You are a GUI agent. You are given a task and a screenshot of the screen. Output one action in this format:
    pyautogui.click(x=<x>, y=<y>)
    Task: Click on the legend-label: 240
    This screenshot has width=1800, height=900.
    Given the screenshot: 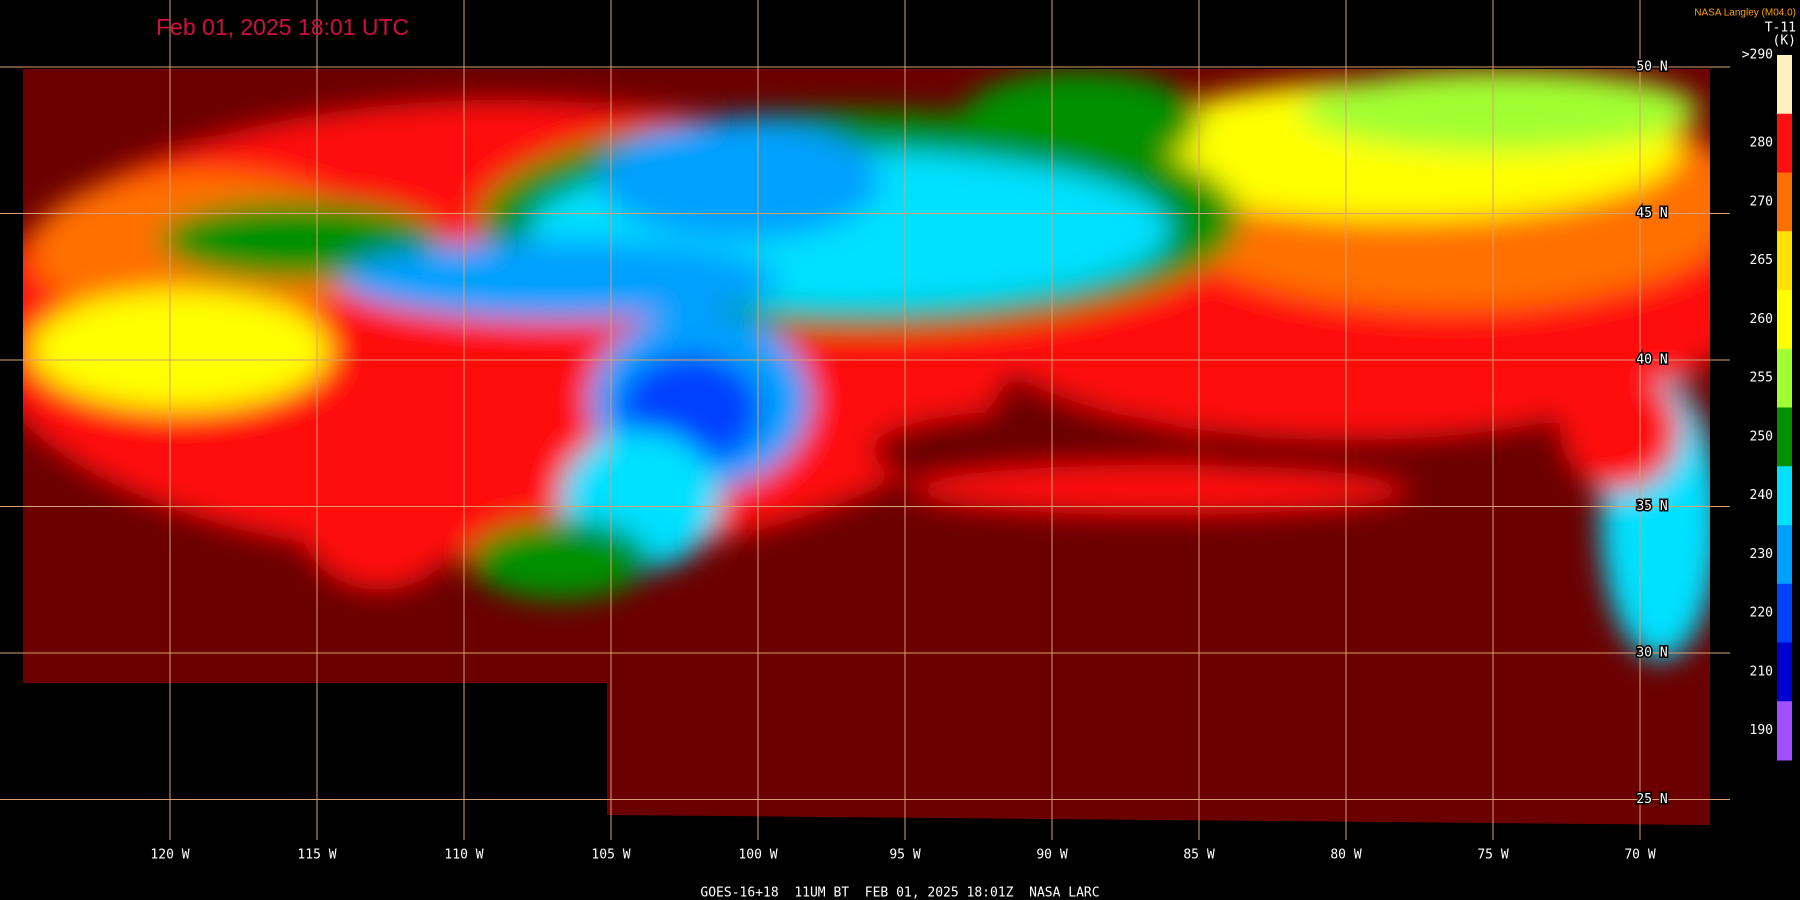 What is the action you would take?
    pyautogui.click(x=1761, y=495)
    